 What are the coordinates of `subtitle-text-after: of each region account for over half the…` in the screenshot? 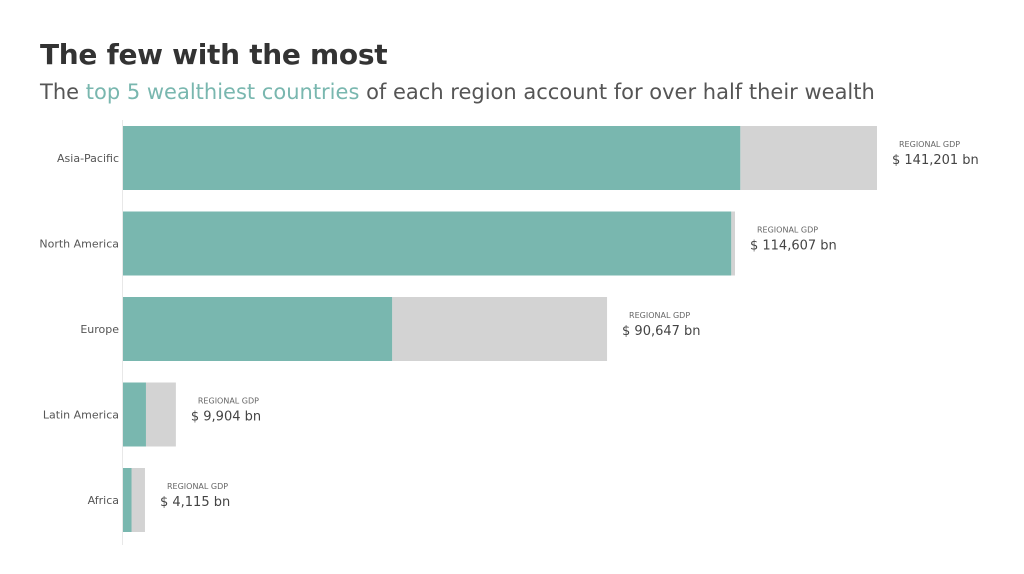 It's located at (617, 92).